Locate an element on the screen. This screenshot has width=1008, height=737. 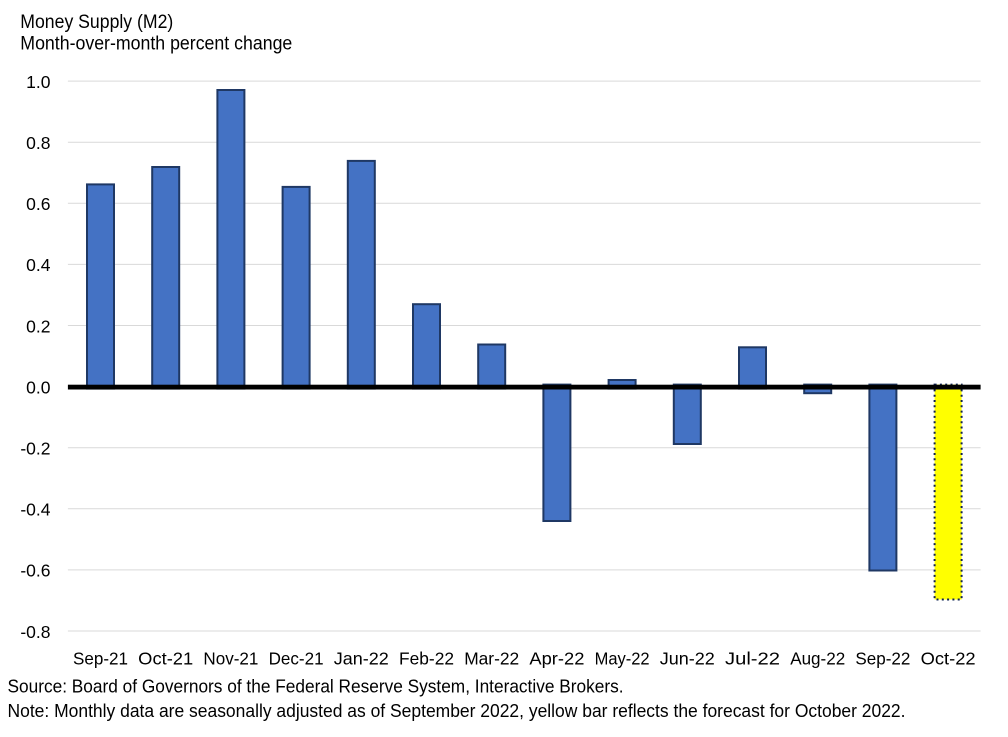
svg-text: Jul-22 is located at coordinates (752, 659).